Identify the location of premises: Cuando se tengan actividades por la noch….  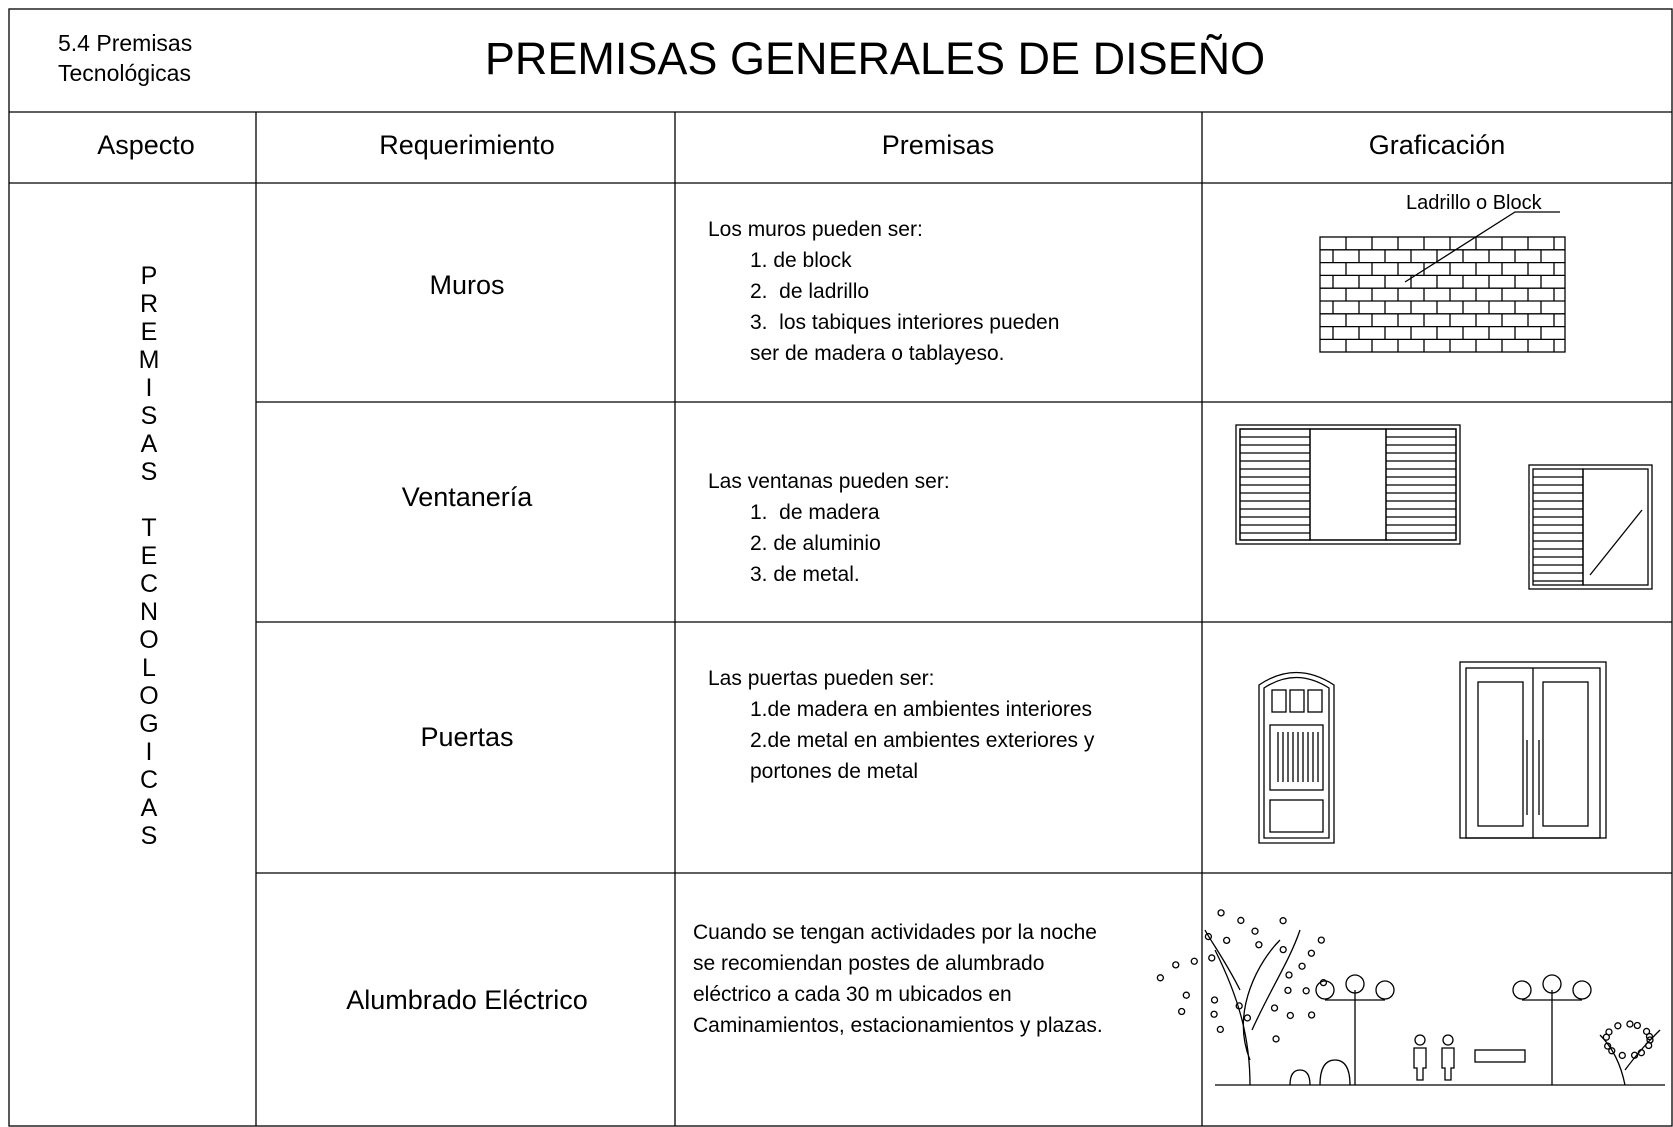
(898, 979).